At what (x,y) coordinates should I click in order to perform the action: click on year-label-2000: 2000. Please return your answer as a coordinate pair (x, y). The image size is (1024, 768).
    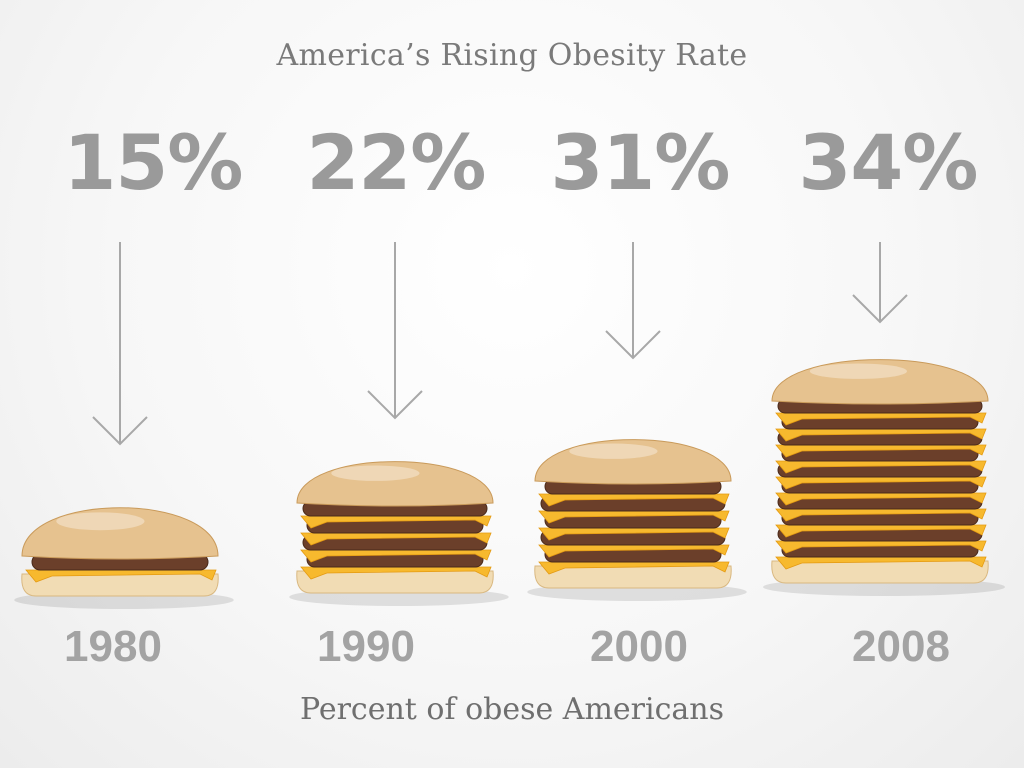
    Looking at the image, I should click on (639, 646).